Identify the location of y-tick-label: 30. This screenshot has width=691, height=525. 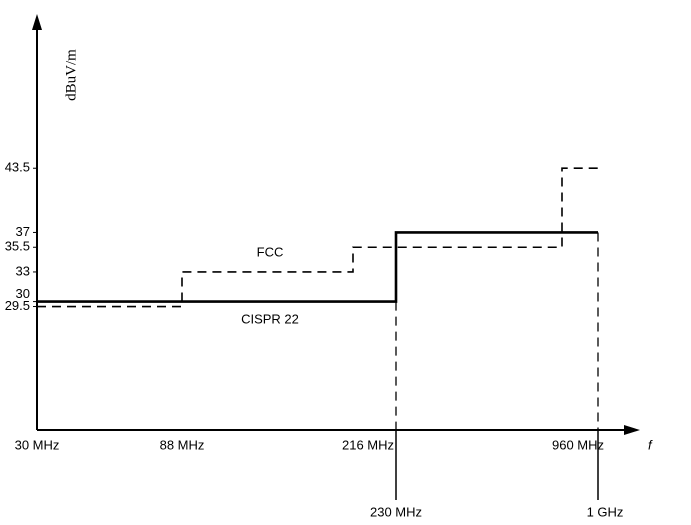
(23, 293).